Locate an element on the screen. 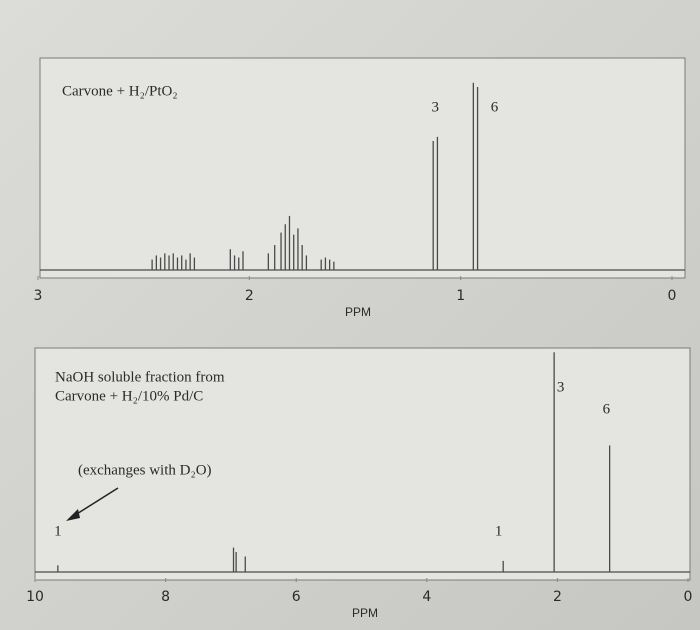  chart-title: NaOH soluble fraction from is located at coordinates (140, 377).